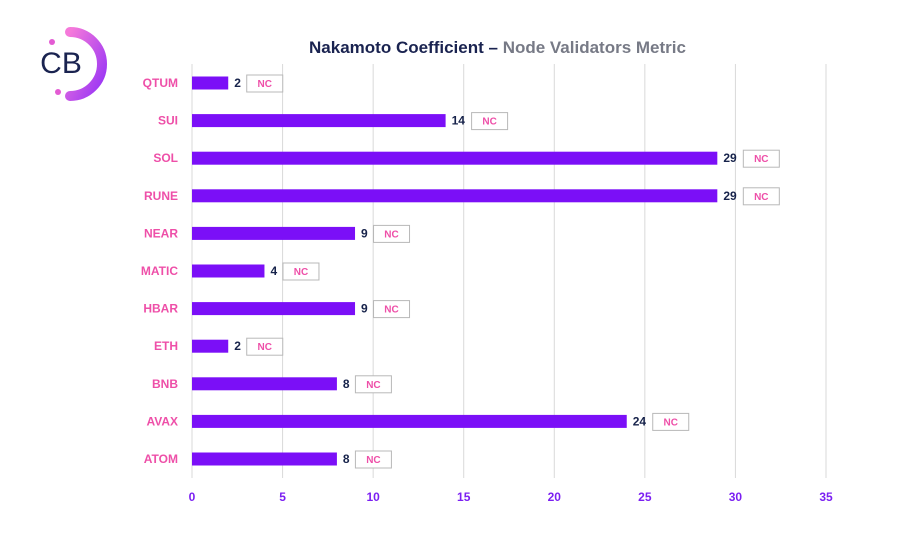  I want to click on category-label: BNB, so click(165, 384).